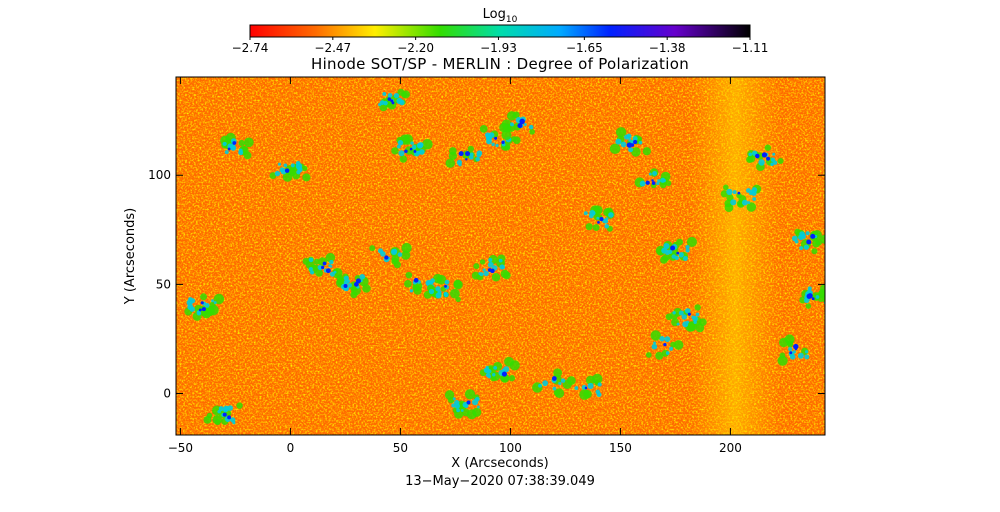 Image resolution: width=1000 pixels, height=512 pixels. Describe the element at coordinates (500, 31) in the screenshot. I see `colorbar` at that location.